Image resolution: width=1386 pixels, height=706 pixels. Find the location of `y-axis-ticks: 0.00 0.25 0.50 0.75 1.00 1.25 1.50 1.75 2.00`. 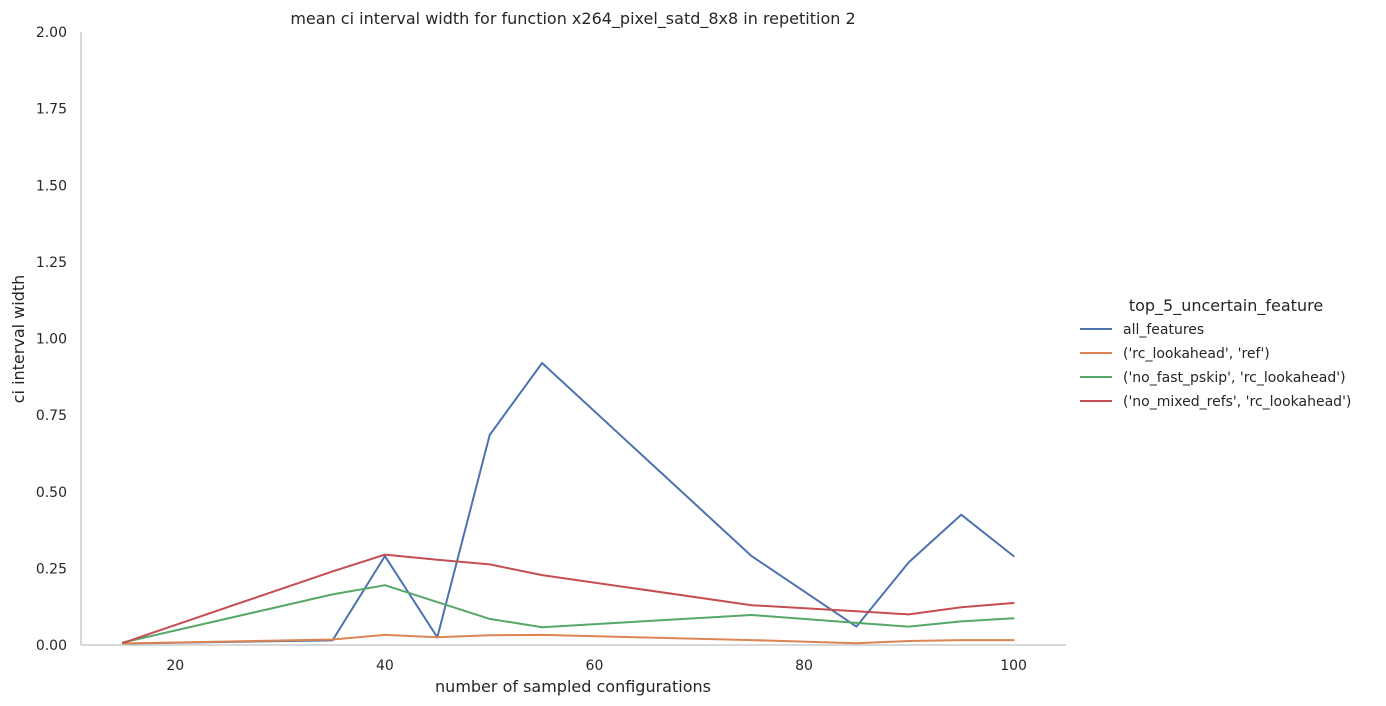

y-axis-ticks: 0.00 0.25 0.50 0.75 1.00 1.25 1.50 1.75 2.00 is located at coordinates (51, 339).